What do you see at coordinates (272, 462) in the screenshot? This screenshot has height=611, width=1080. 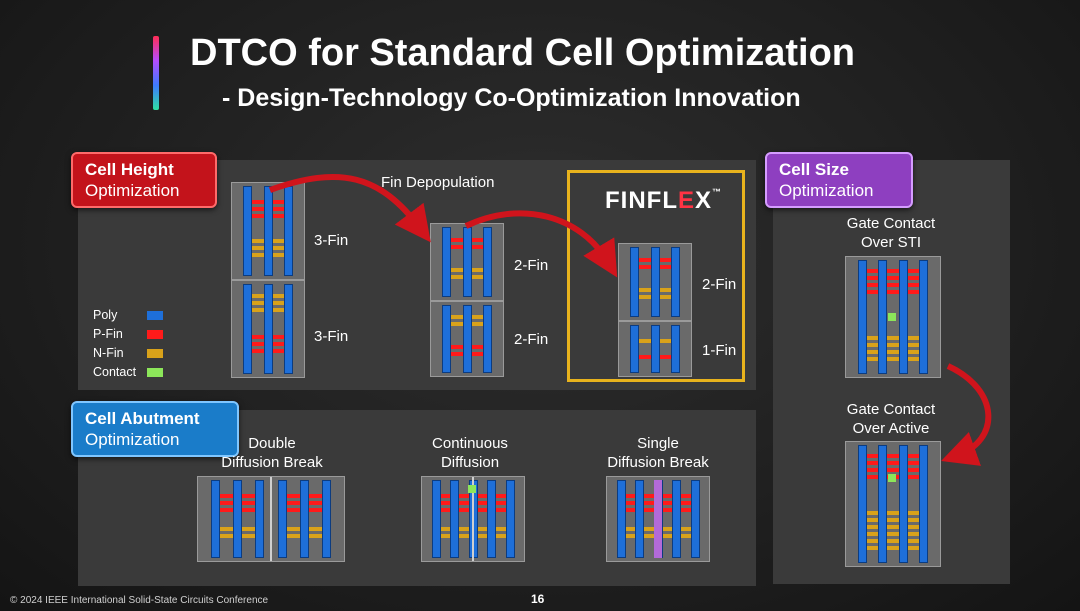 I see `double-line2: Diffusion Break` at bounding box center [272, 462].